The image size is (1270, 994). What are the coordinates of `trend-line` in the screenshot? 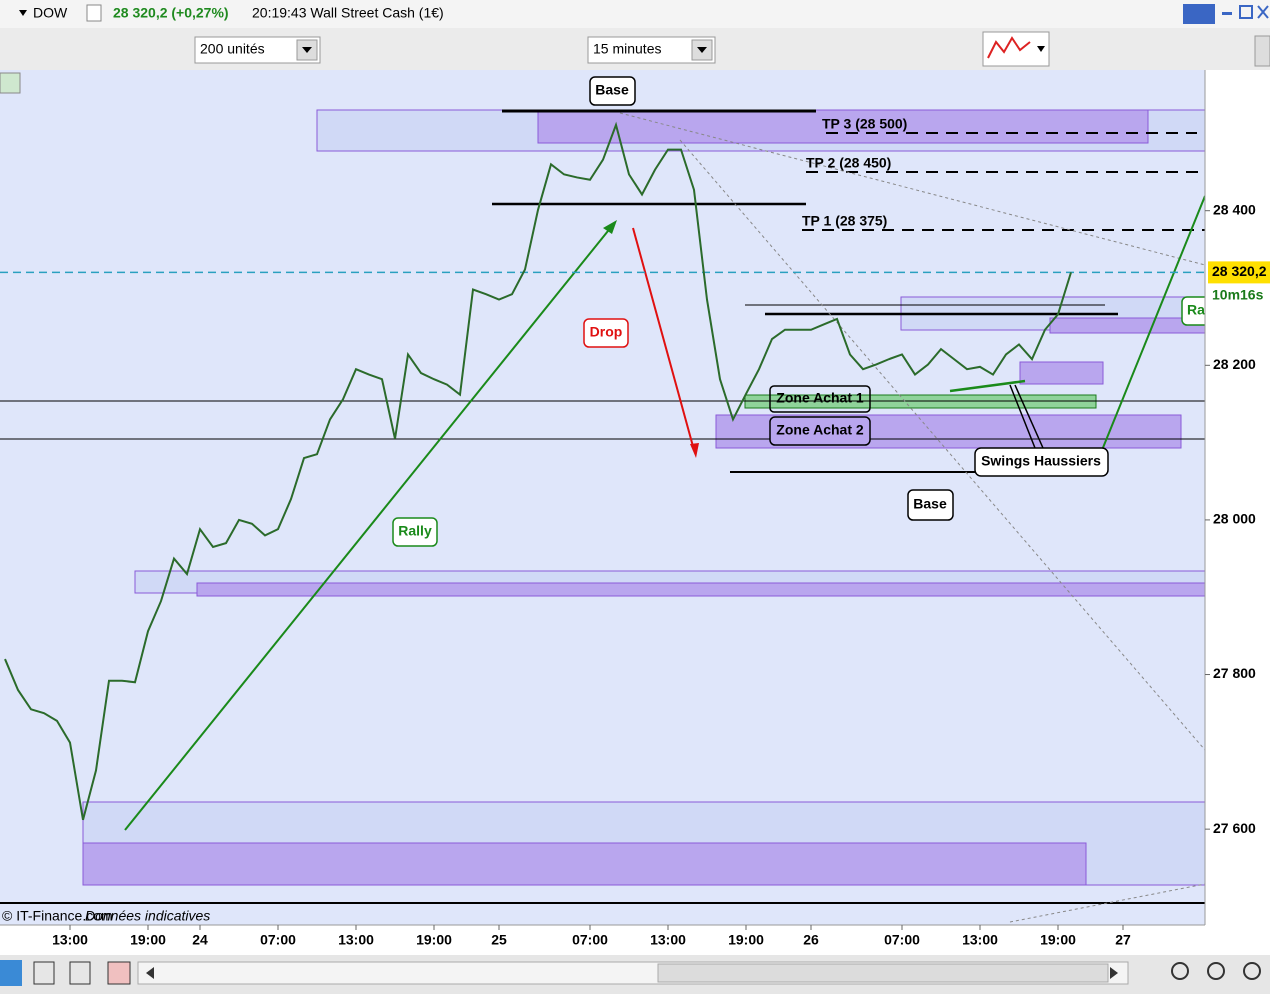 It's located at (912, 189).